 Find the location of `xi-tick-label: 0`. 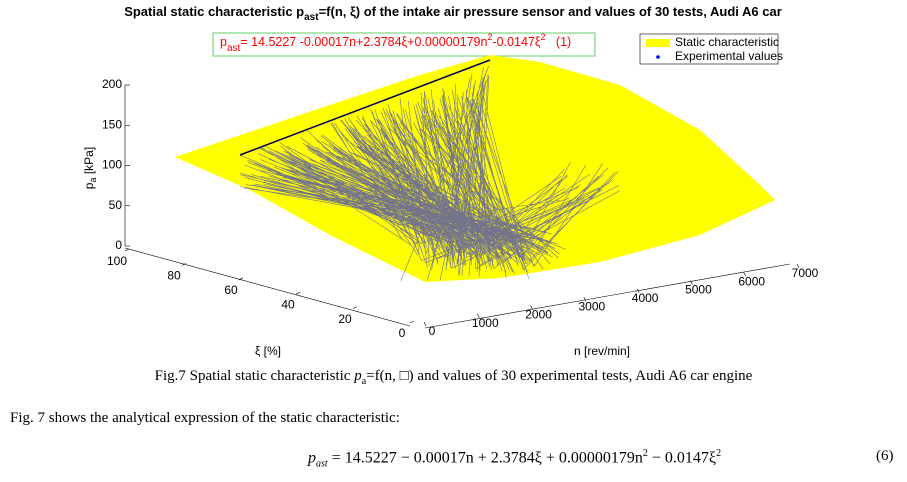

xi-tick-label: 0 is located at coordinates (402, 333).